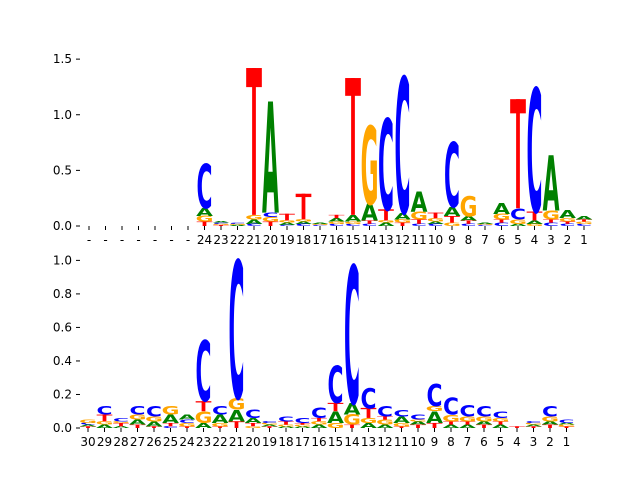 This screenshot has height=480, width=640. I want to click on x-tick-label: 27, so click(137, 442).